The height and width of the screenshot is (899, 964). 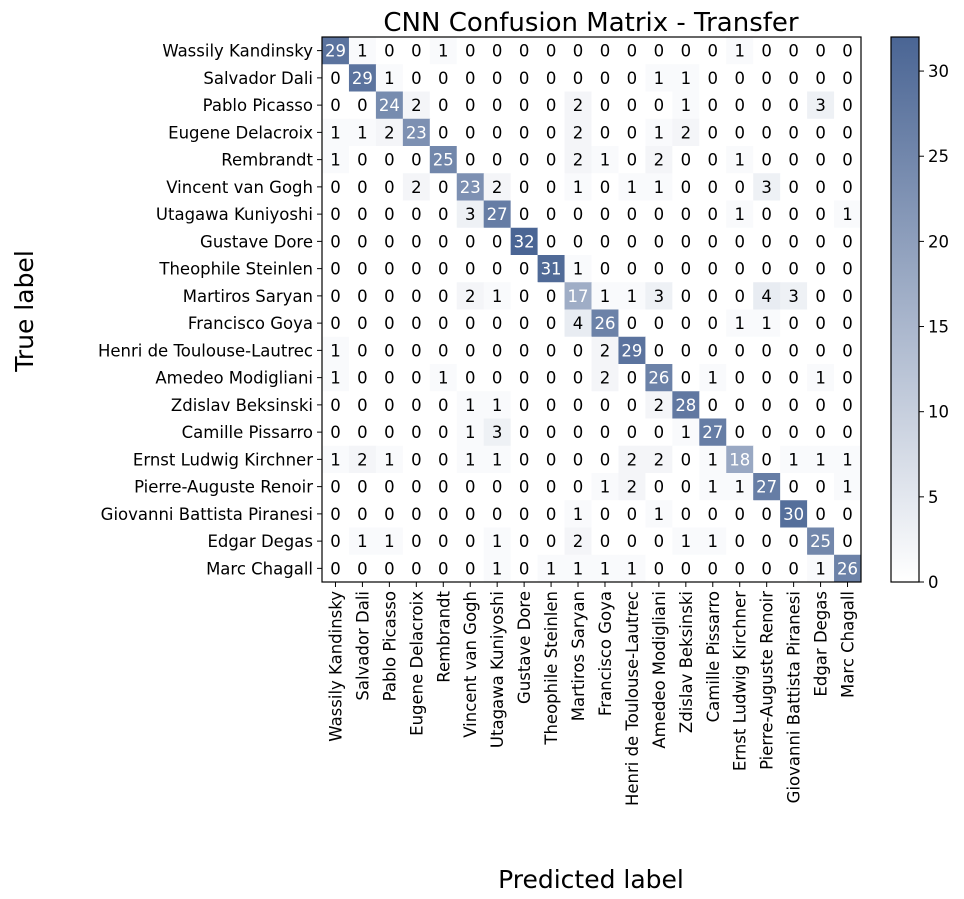 What do you see at coordinates (416, 132) in the screenshot?
I see `cell-value: 23` at bounding box center [416, 132].